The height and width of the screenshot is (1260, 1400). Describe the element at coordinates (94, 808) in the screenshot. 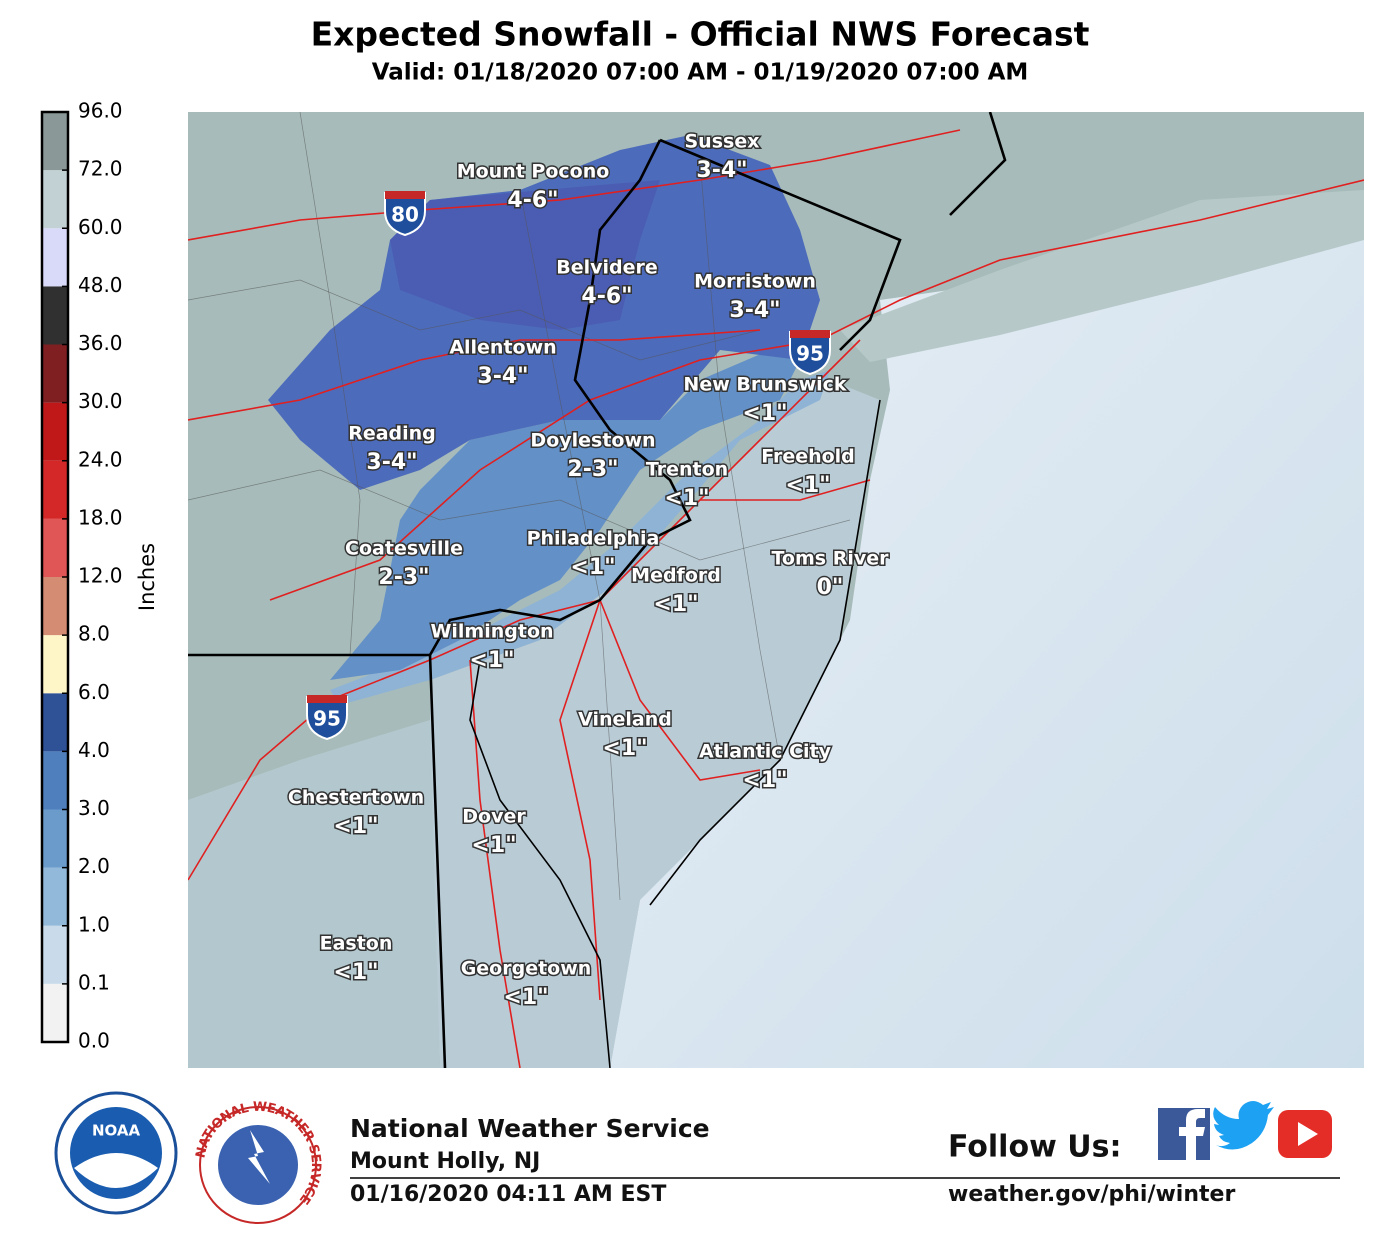

I see `colorbar-label: 3.0` at that location.